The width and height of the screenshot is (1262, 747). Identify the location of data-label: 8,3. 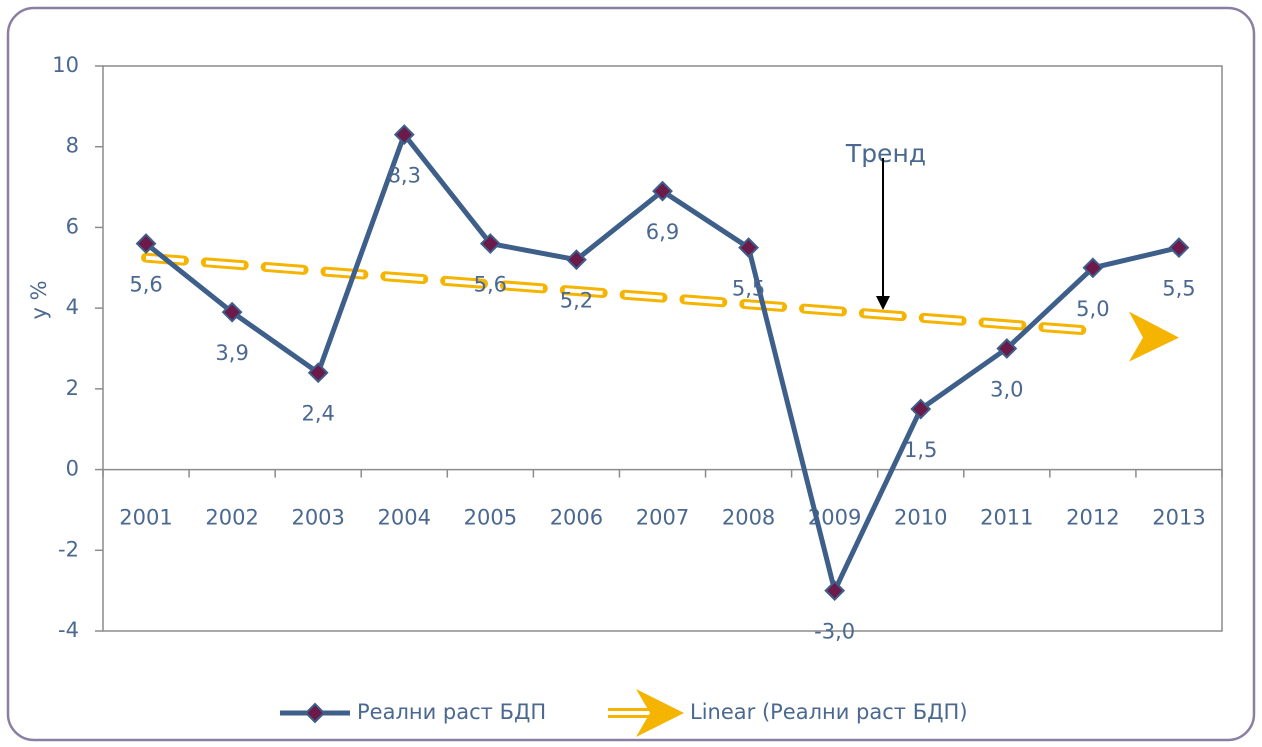
(404, 176).